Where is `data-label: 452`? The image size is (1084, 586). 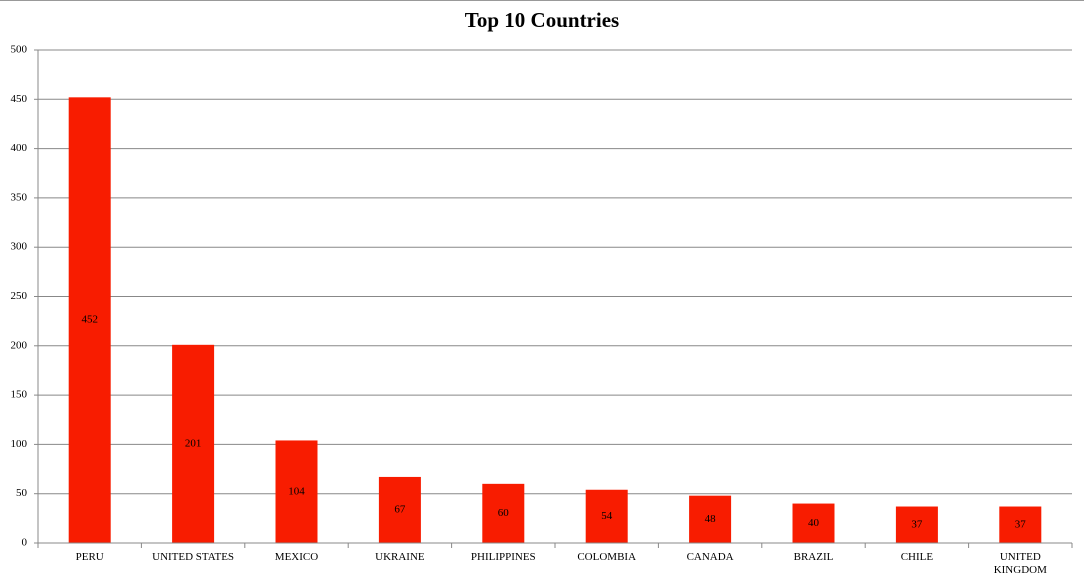 data-label: 452 is located at coordinates (89, 320).